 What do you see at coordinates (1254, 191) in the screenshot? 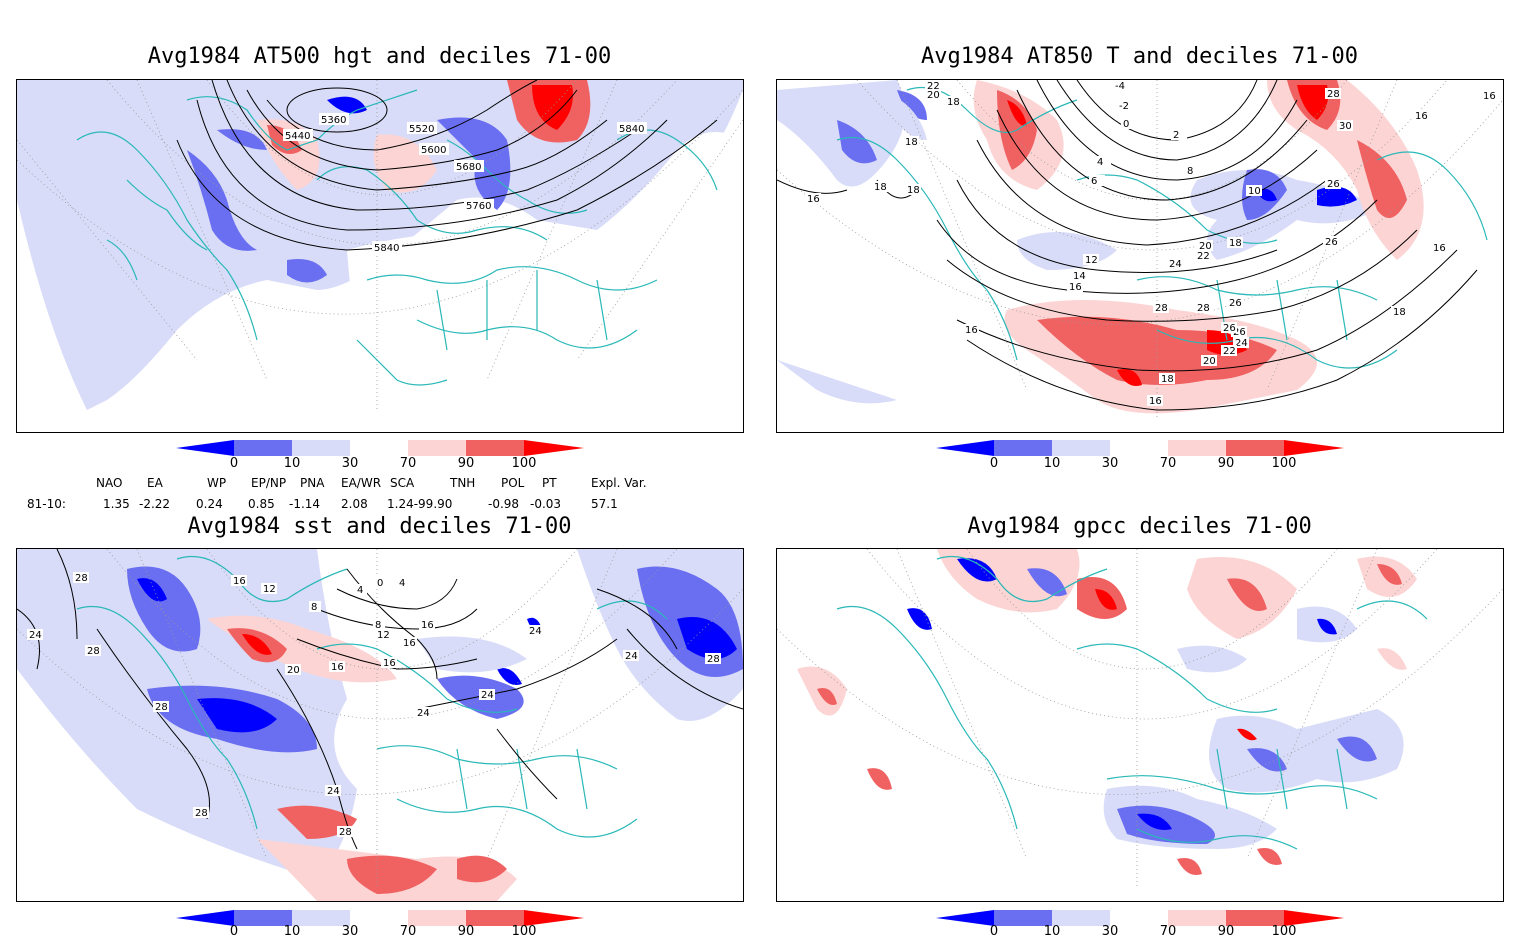
I see `contour-label: 10` at bounding box center [1254, 191].